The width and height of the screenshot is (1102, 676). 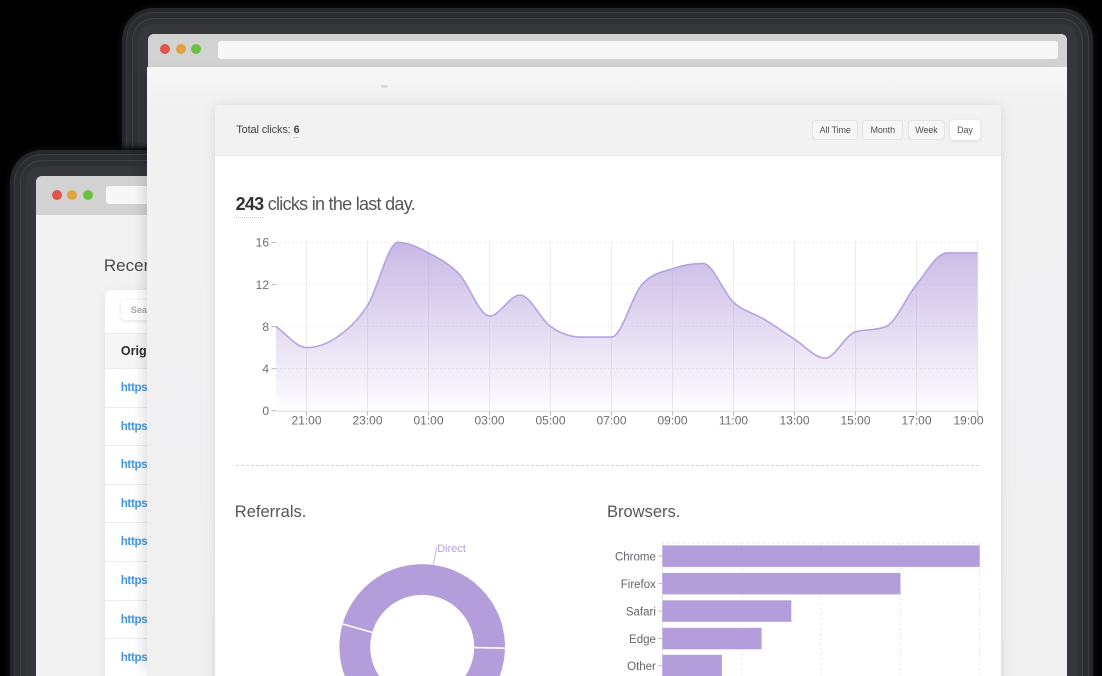 I want to click on svg-text: 19:00, so click(x=969, y=420).